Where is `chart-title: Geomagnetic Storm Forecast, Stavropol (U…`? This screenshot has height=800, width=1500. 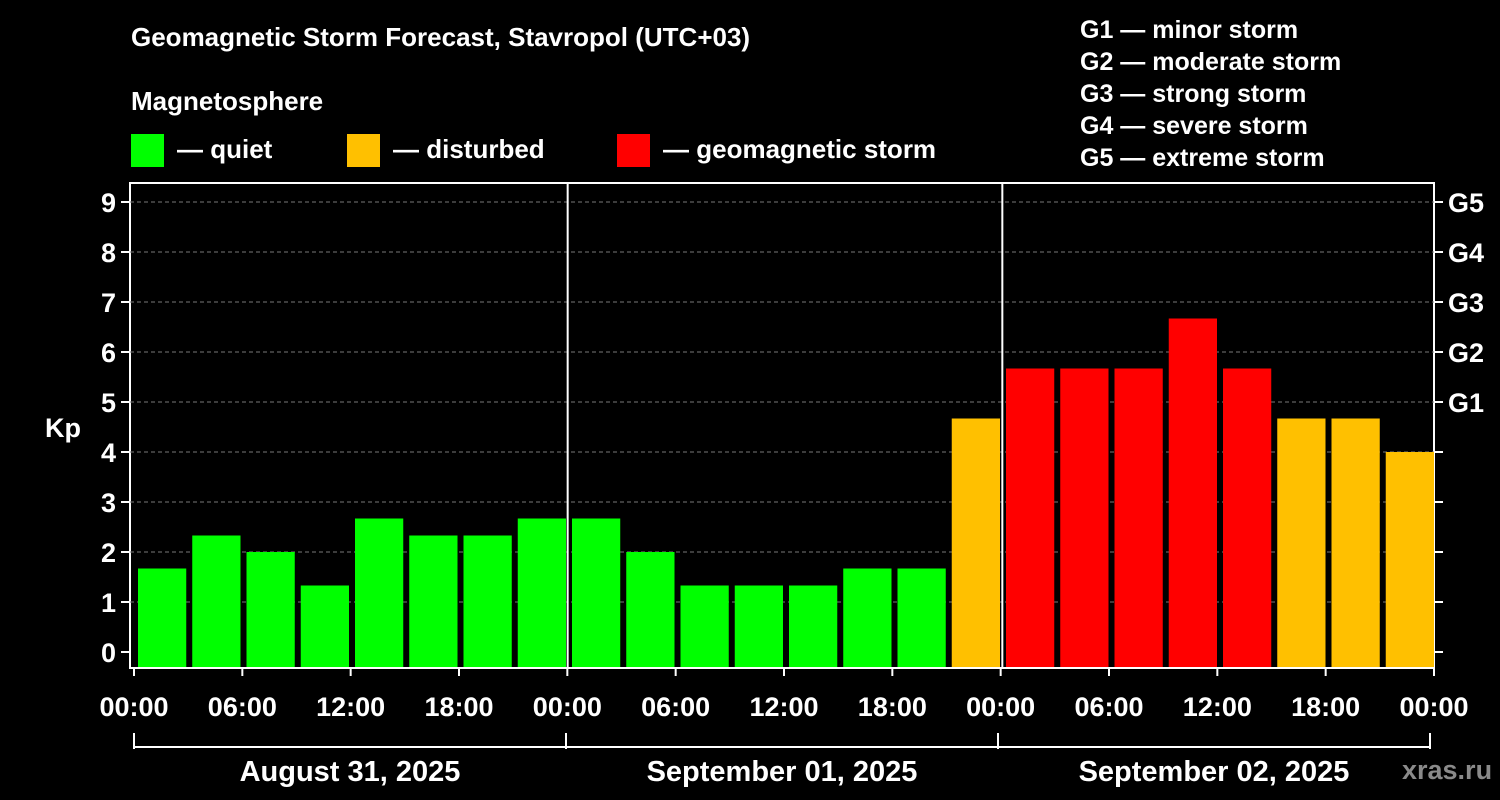
chart-title: Geomagnetic Storm Forecast, Stavropol (U… is located at coordinates (441, 37).